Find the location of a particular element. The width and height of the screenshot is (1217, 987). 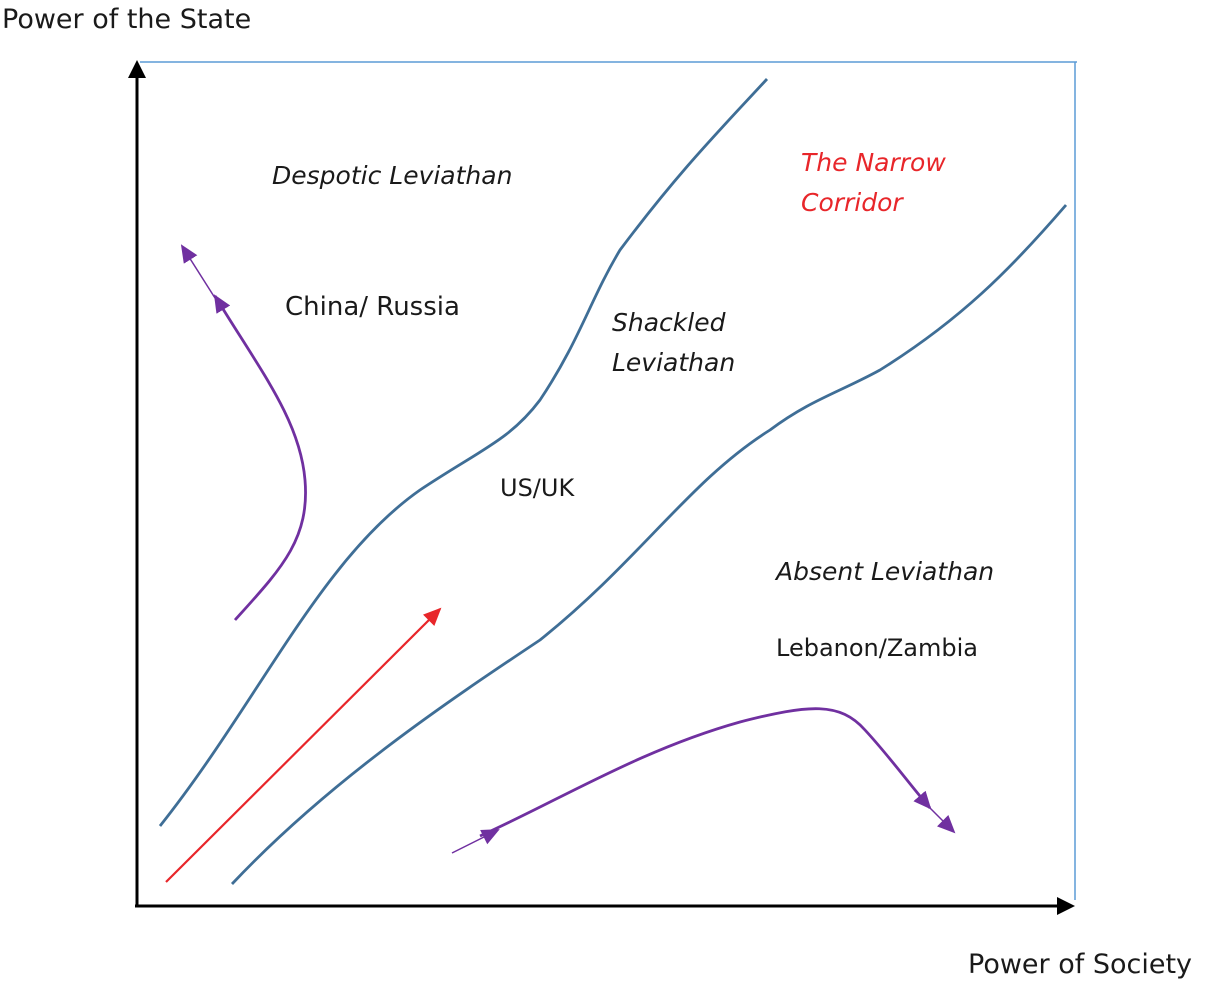

y-axis-arrowhead is located at coordinates (137, 69).